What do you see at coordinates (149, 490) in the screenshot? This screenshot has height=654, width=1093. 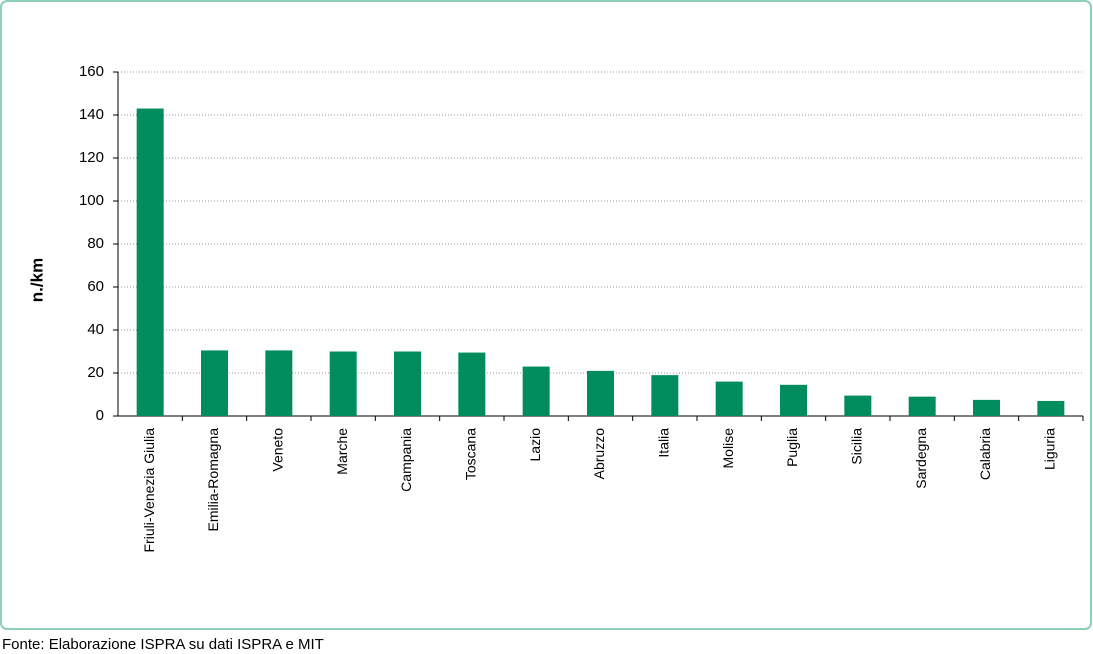 I see `x-tick-label: Friuli-Venezia Giulia` at bounding box center [149, 490].